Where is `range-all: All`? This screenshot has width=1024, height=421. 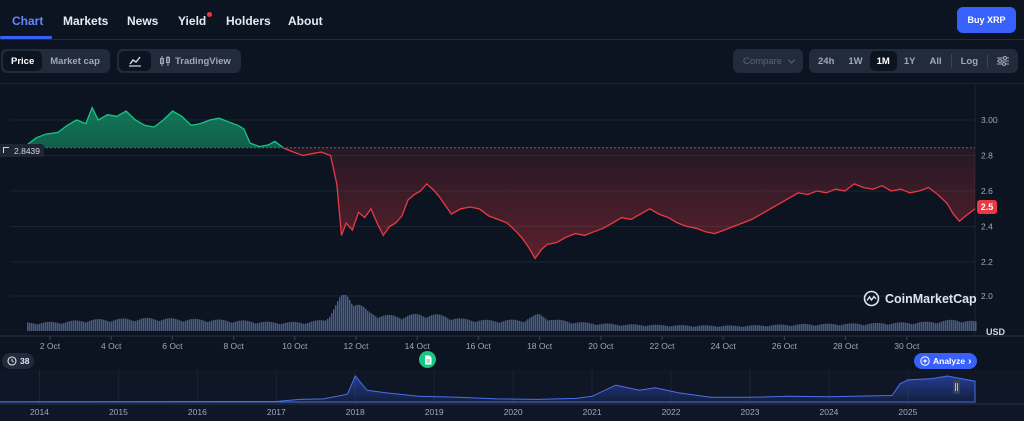 range-all: All is located at coordinates (935, 61).